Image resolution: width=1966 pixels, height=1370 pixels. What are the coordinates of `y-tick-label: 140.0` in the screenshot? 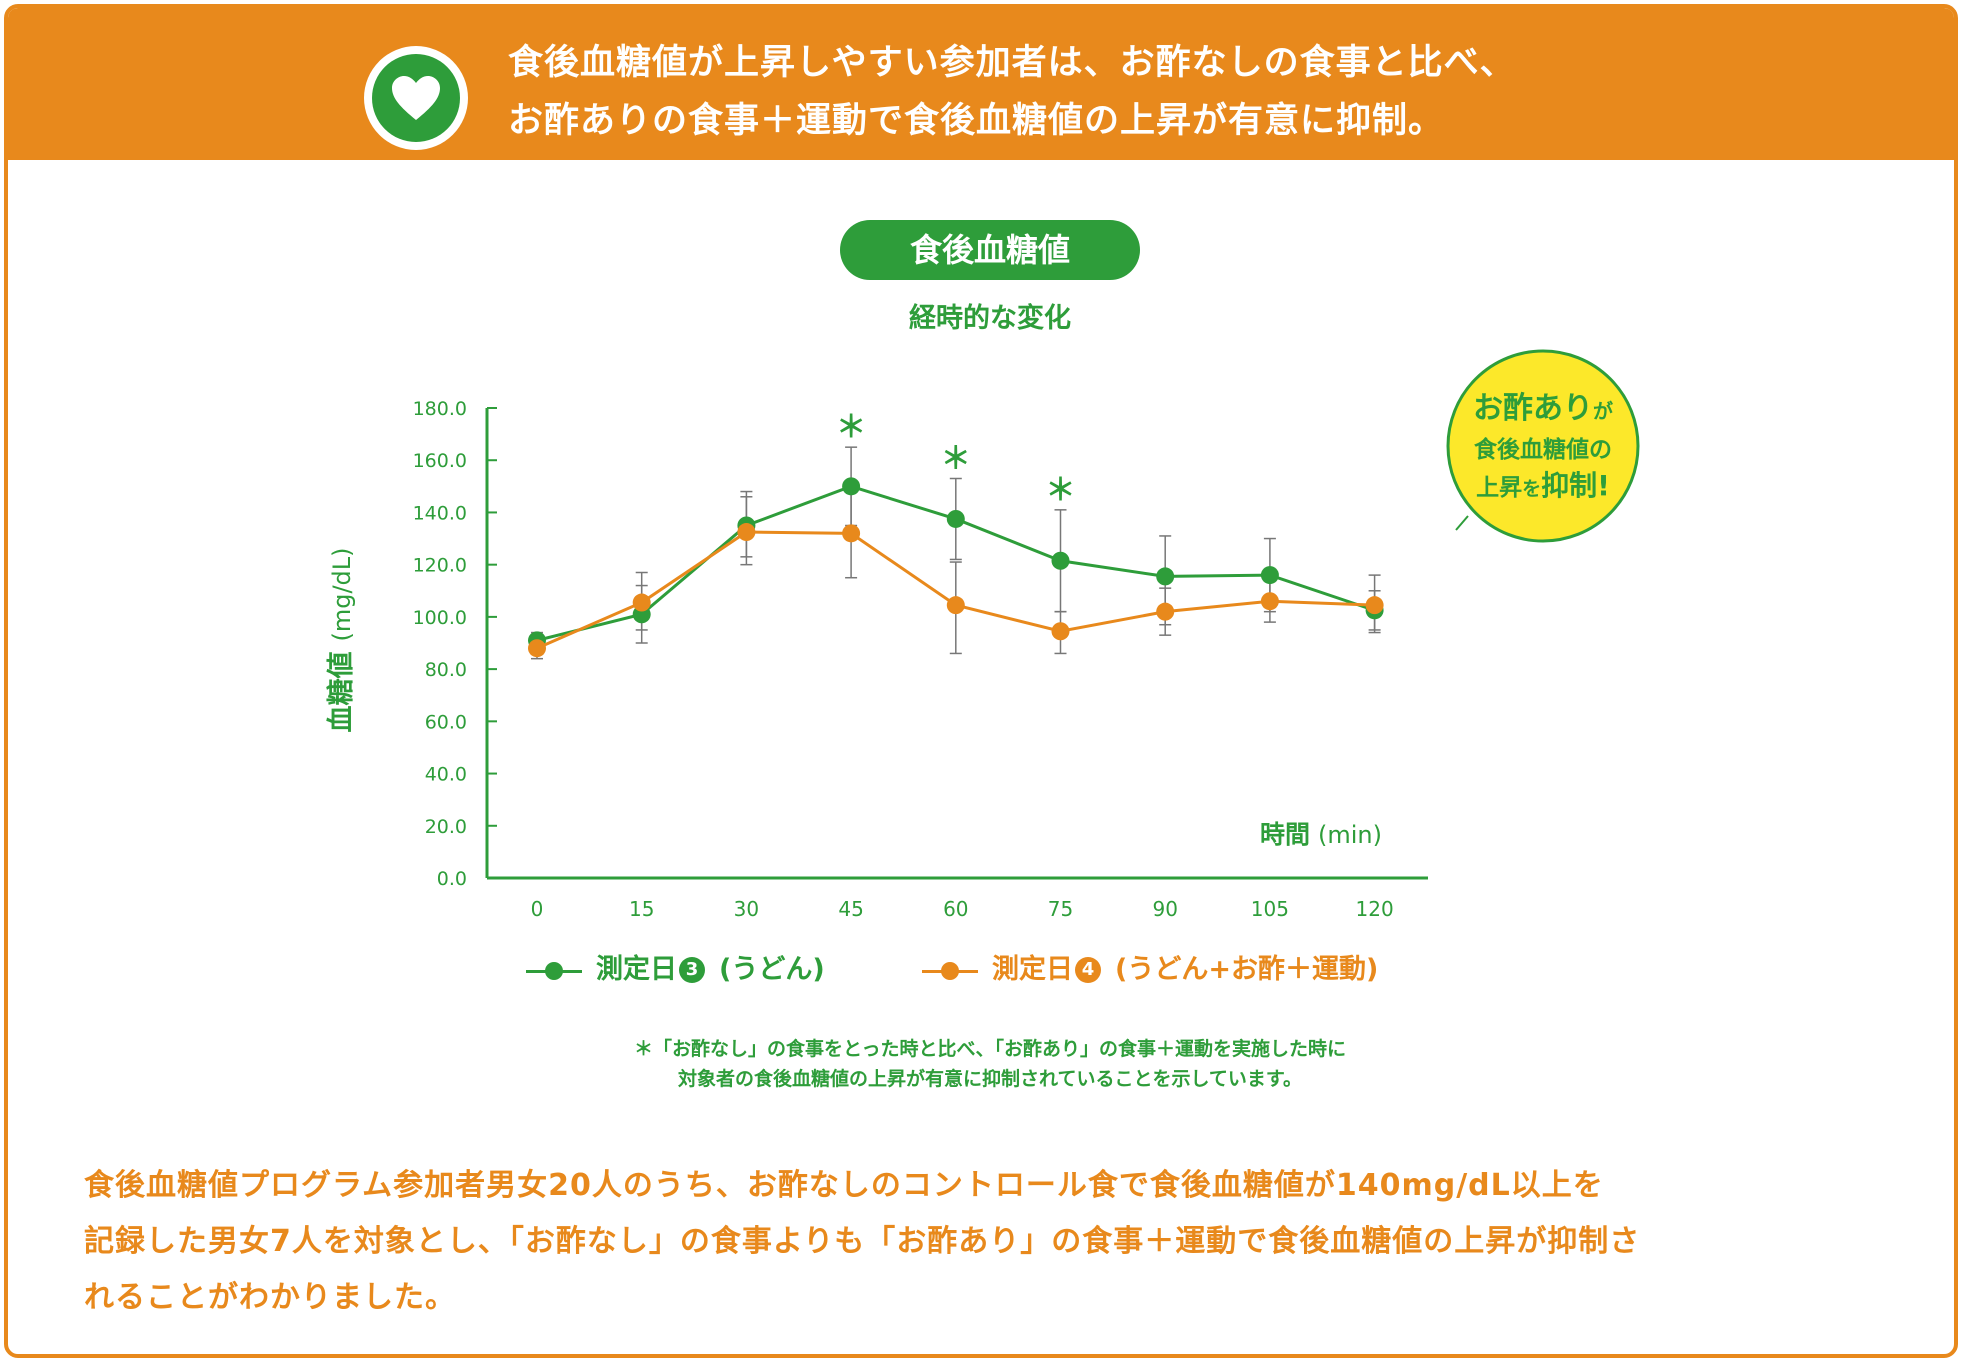 It's located at (440, 513).